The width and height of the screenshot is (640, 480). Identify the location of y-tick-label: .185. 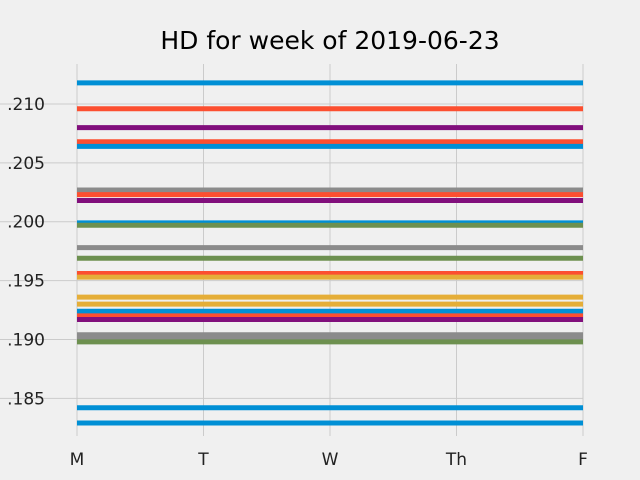
(26, 399).